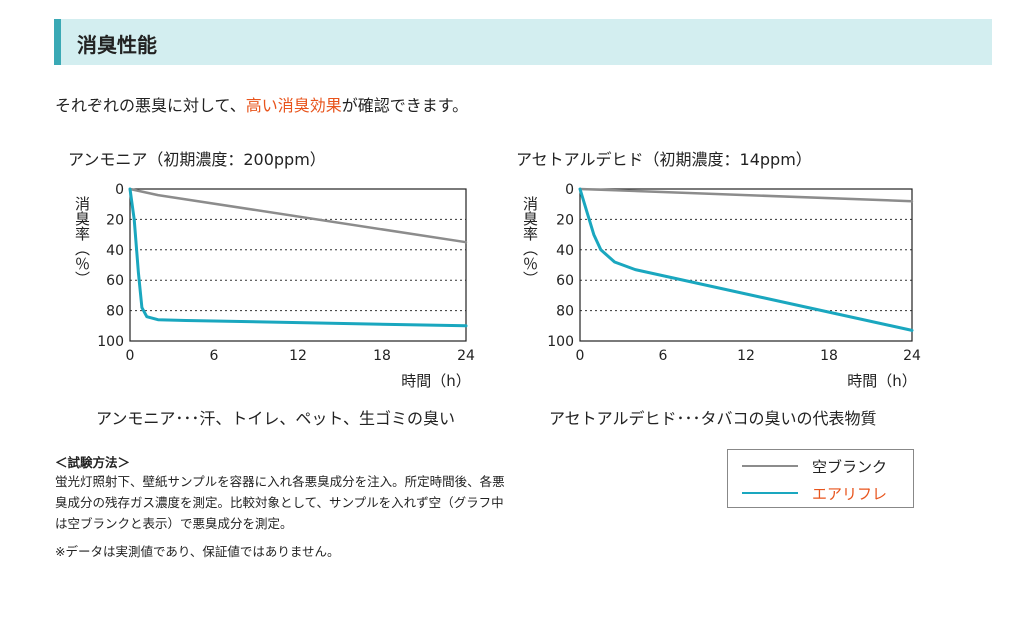 This screenshot has width=1020, height=624. What do you see at coordinates (850, 494) in the screenshot?
I see `legend-label-airrifre: エアリフレ` at bounding box center [850, 494].